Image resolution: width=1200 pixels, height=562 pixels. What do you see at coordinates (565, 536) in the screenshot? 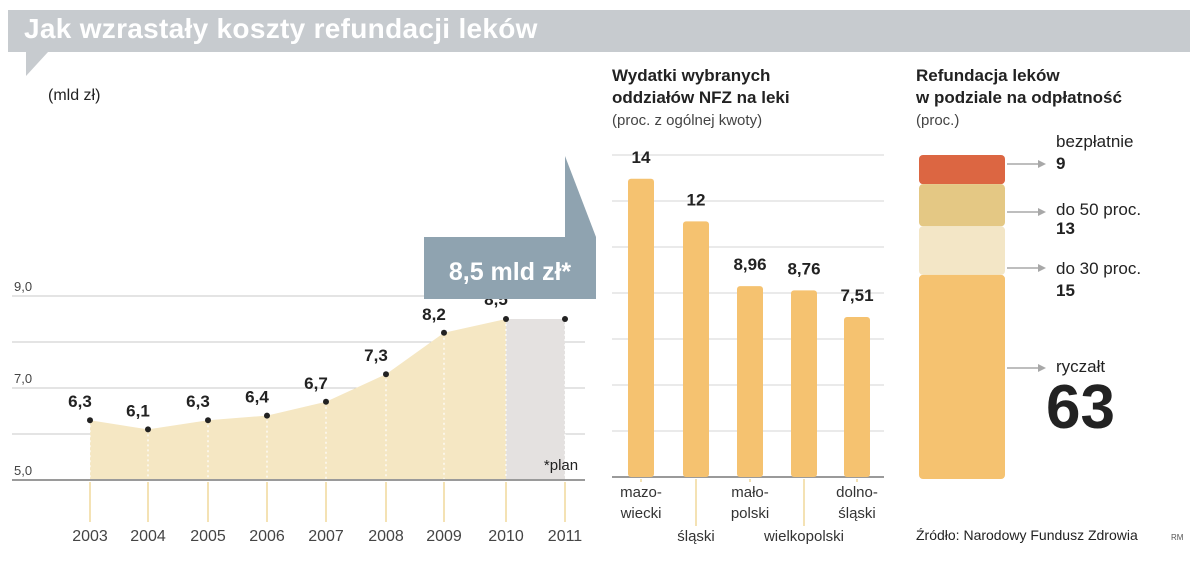
I see `x-tick-label: 2011` at bounding box center [565, 536].